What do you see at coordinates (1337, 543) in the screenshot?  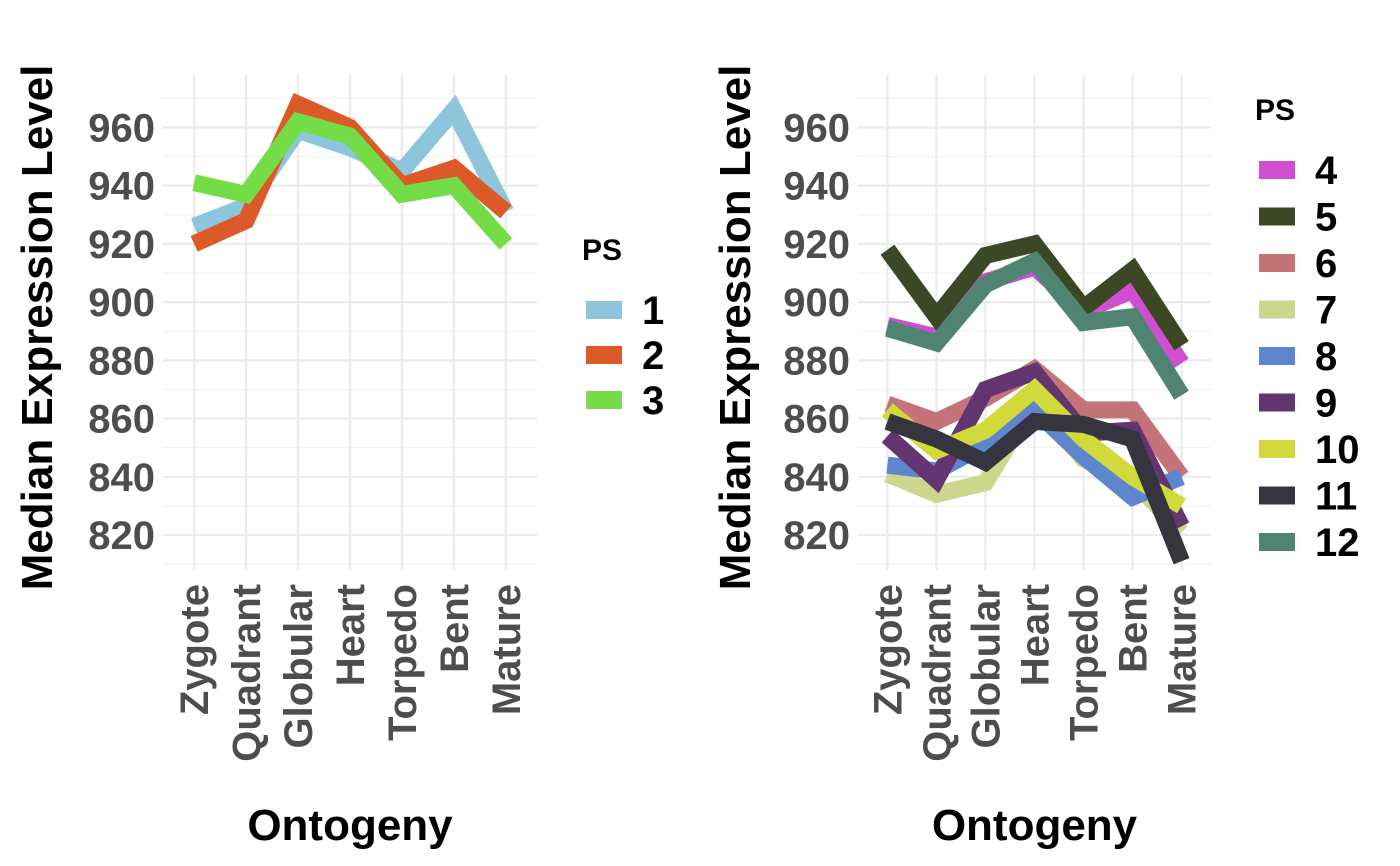 I see `legend-label-12: 12` at bounding box center [1337, 543].